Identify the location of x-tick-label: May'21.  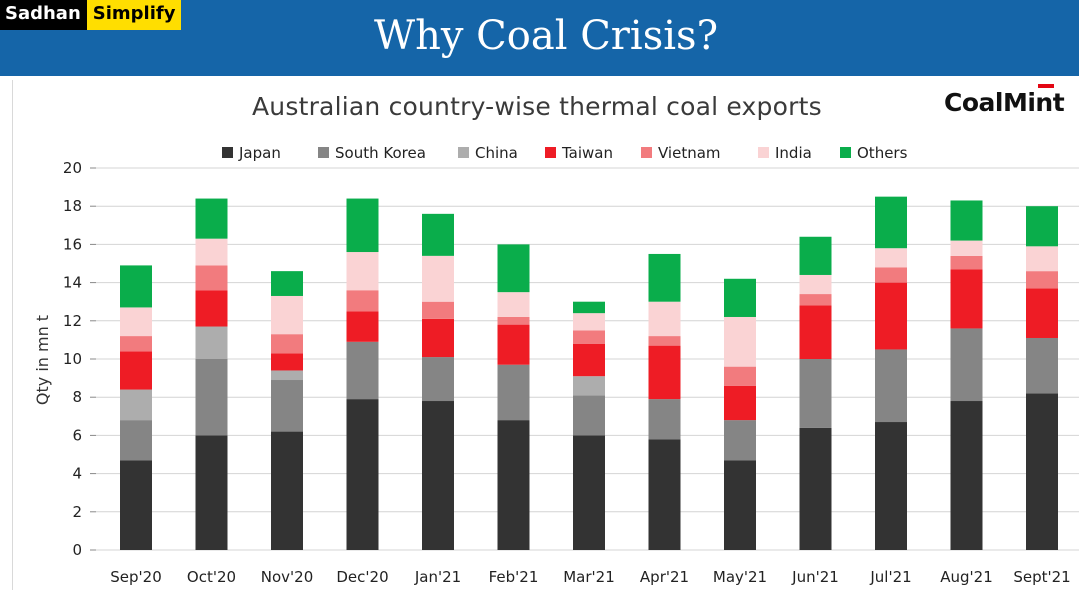
(740, 577).